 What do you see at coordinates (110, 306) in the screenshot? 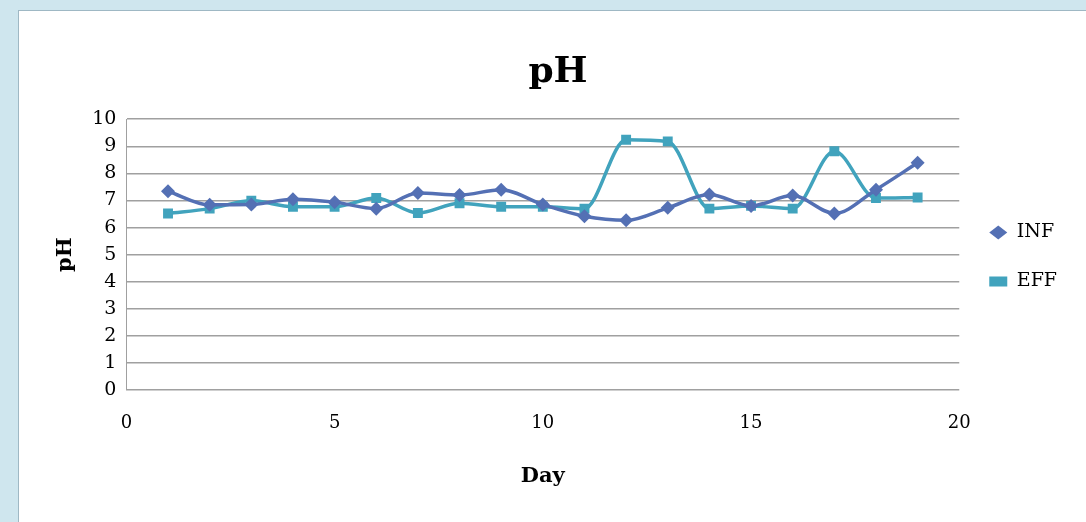
I see `y-tick-label: 3` at bounding box center [110, 306].